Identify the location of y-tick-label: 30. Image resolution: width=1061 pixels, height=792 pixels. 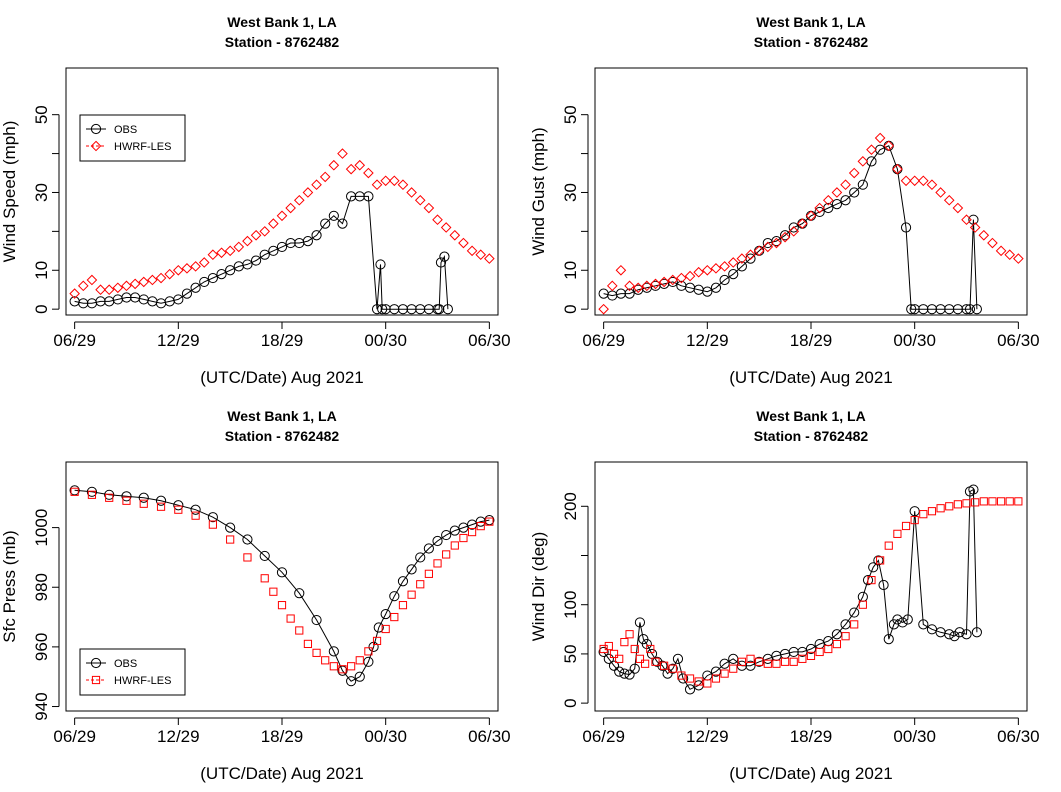
(570, 192).